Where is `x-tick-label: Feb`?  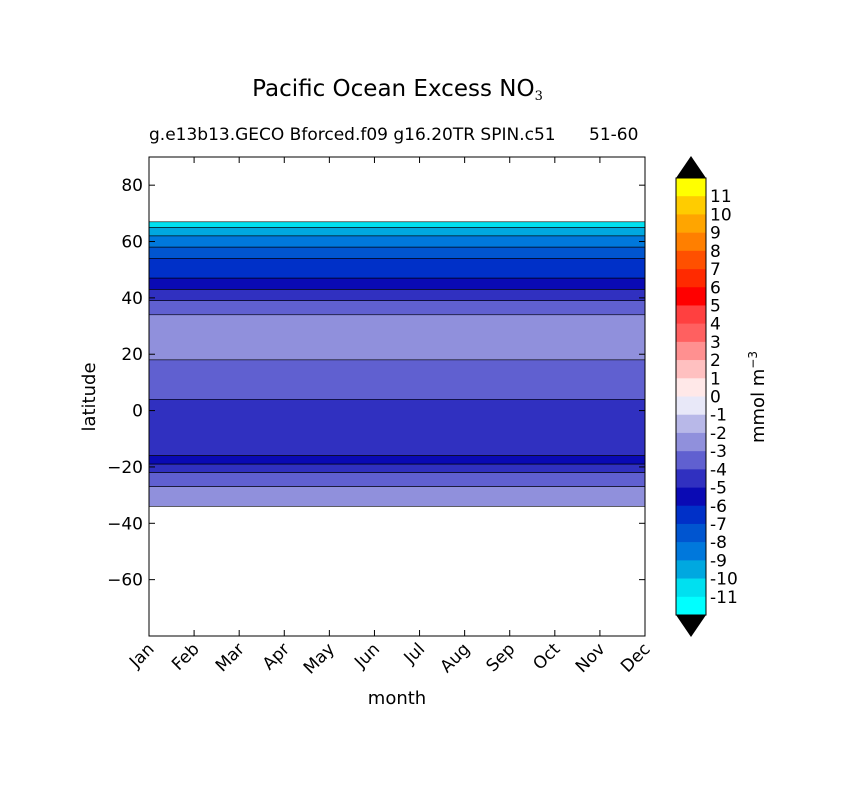 x-tick-label: Feb is located at coordinates (185, 656).